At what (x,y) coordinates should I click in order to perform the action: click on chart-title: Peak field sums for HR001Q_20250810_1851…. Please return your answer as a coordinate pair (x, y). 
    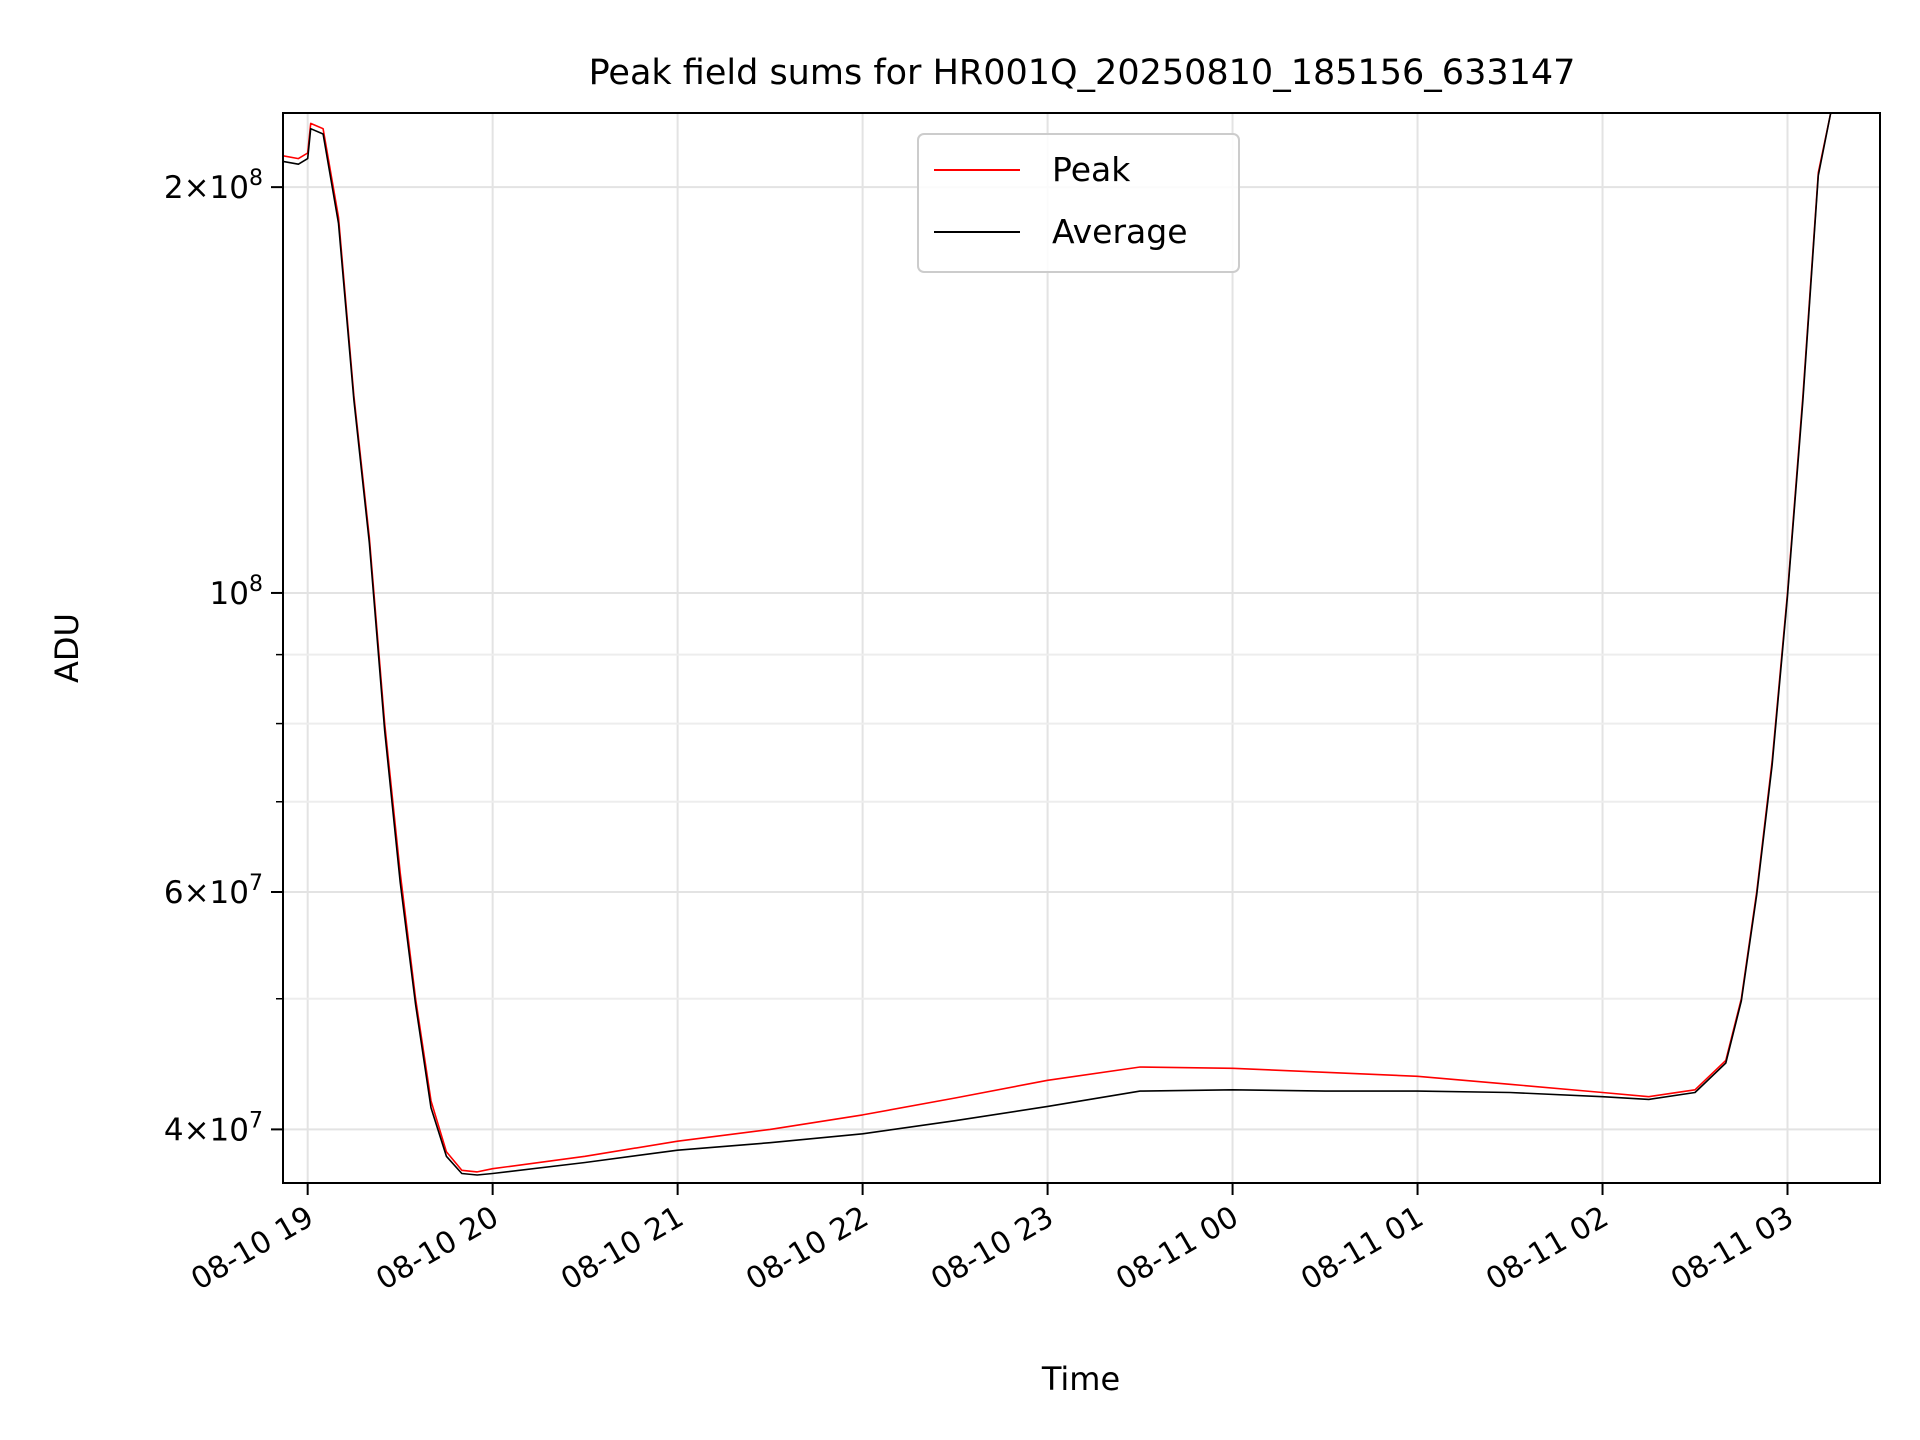
    Looking at the image, I should click on (1082, 73).